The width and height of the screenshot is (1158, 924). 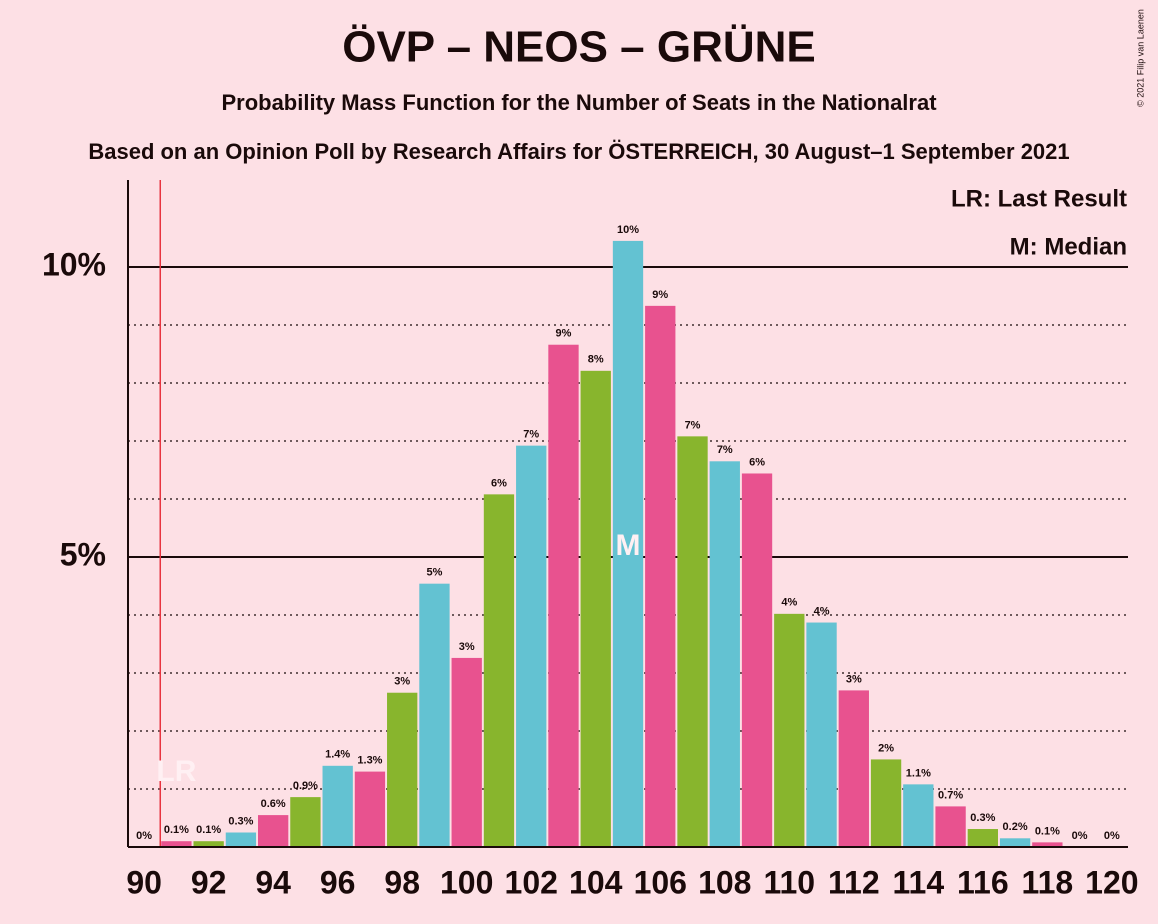 I want to click on value-label: 5%, so click(x=434, y=573).